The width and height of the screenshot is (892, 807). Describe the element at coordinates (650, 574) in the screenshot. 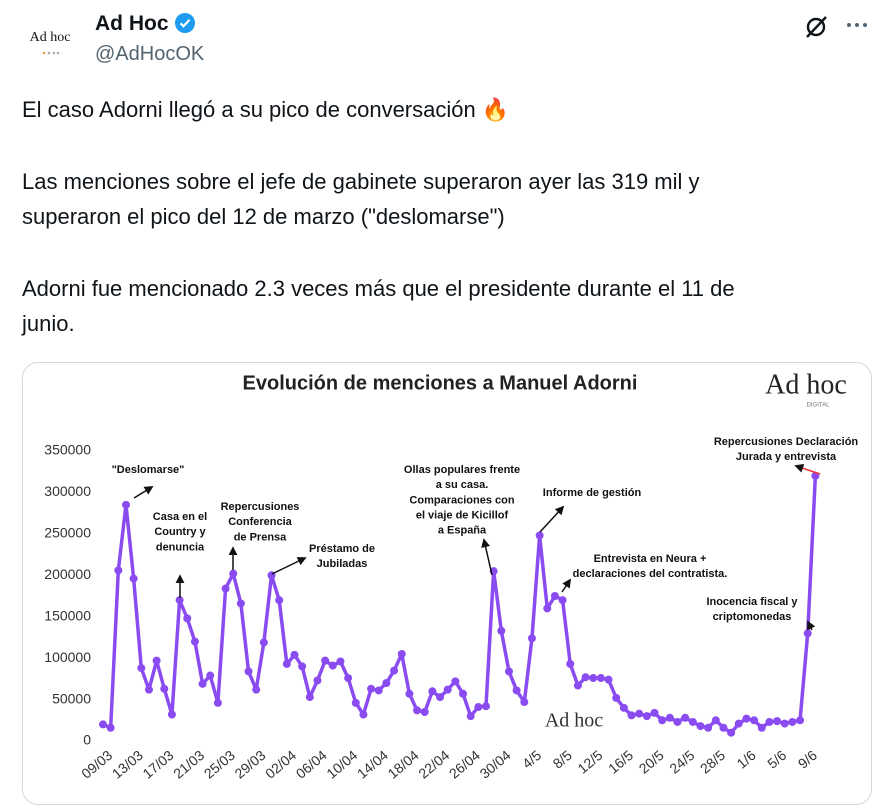

I see `annotation: declaraciones del contratista.` at that location.